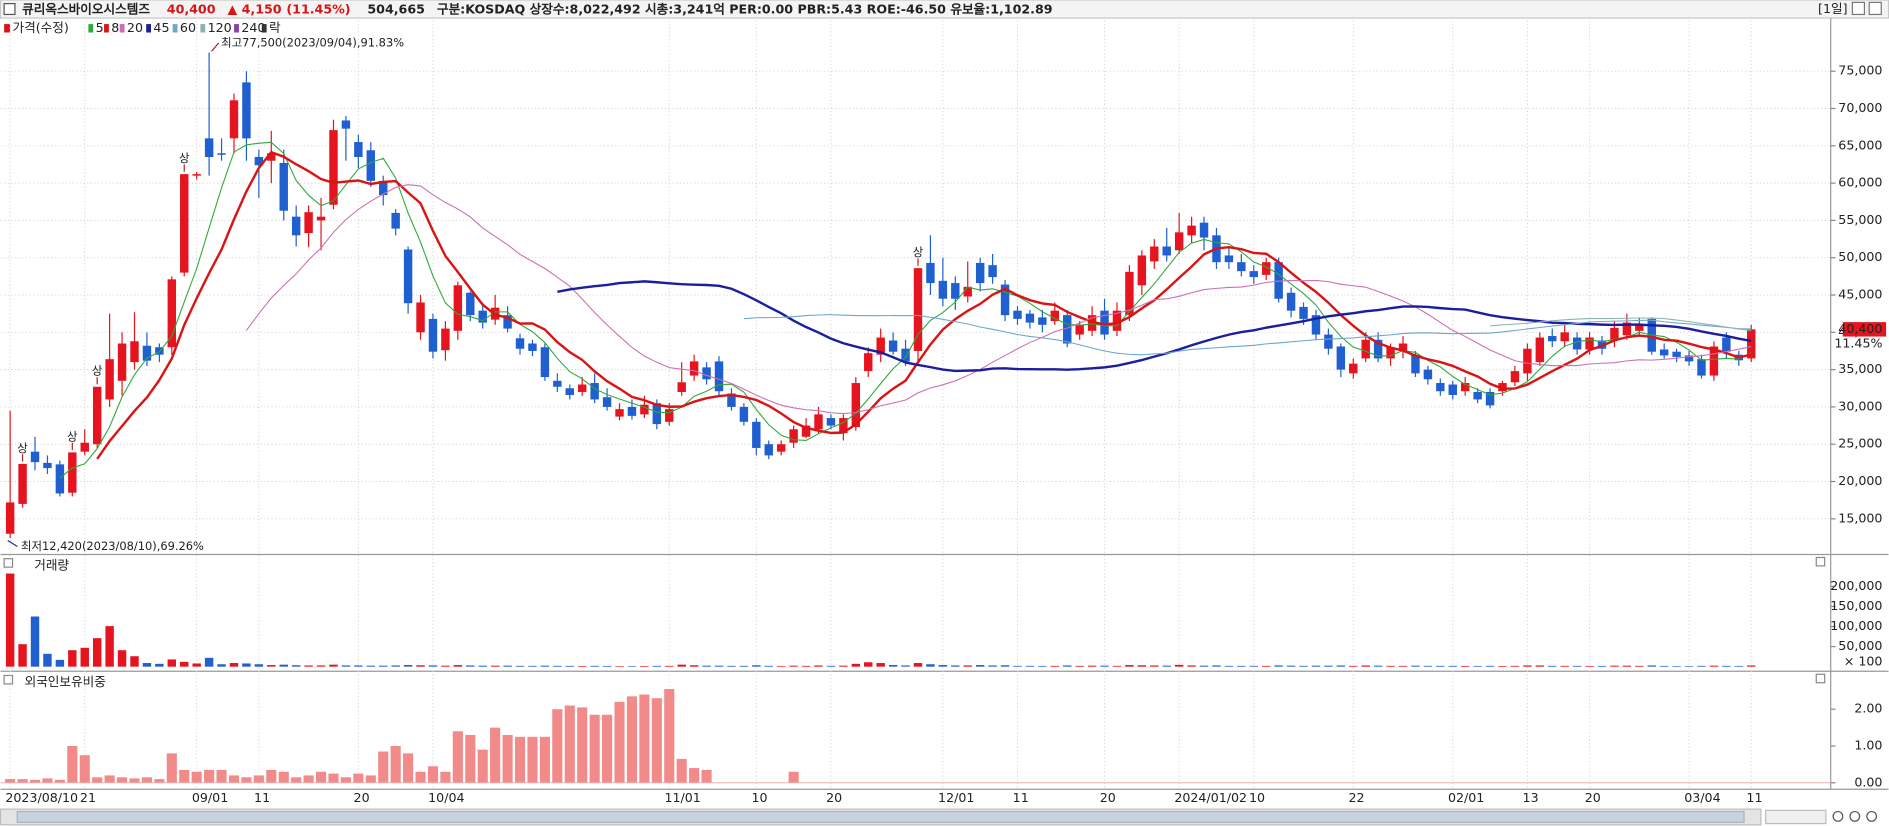 This screenshot has width=1889, height=826. I want to click on annotation-arrow, so click(215, 47).